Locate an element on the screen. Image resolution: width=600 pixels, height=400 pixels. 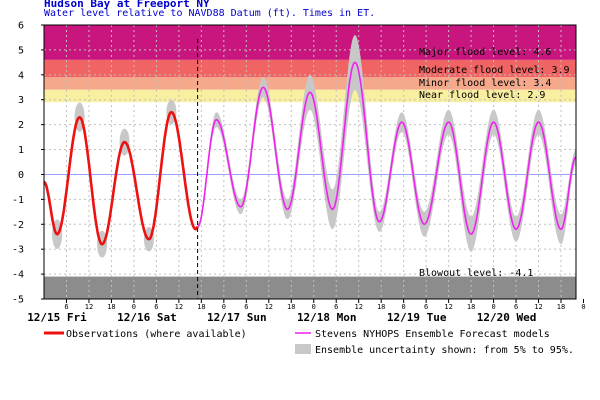
chart-title: Hudson Bay at Freeport NY is located at coordinates (127, 5).